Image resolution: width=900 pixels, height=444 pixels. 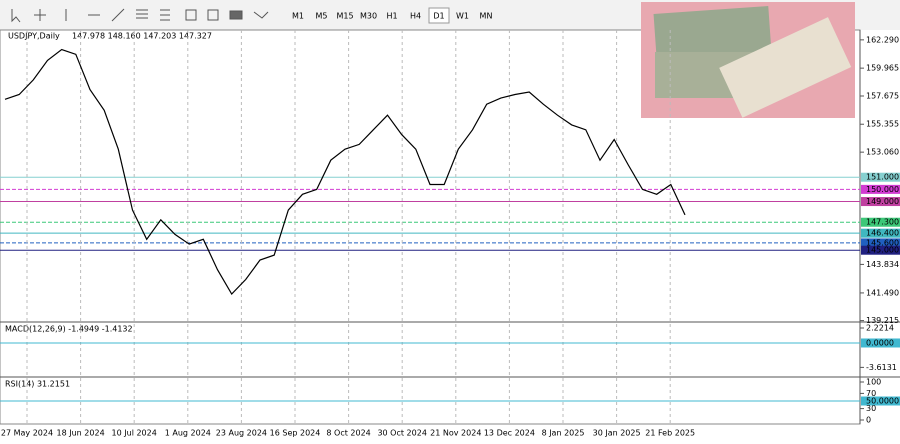 I want to click on timeframe-button: H4, so click(x=415, y=16).